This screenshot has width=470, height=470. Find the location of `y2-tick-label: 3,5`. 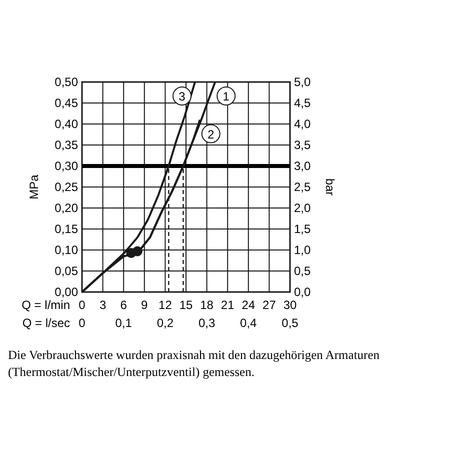

y2-tick-label: 3,5 is located at coordinates (303, 145).